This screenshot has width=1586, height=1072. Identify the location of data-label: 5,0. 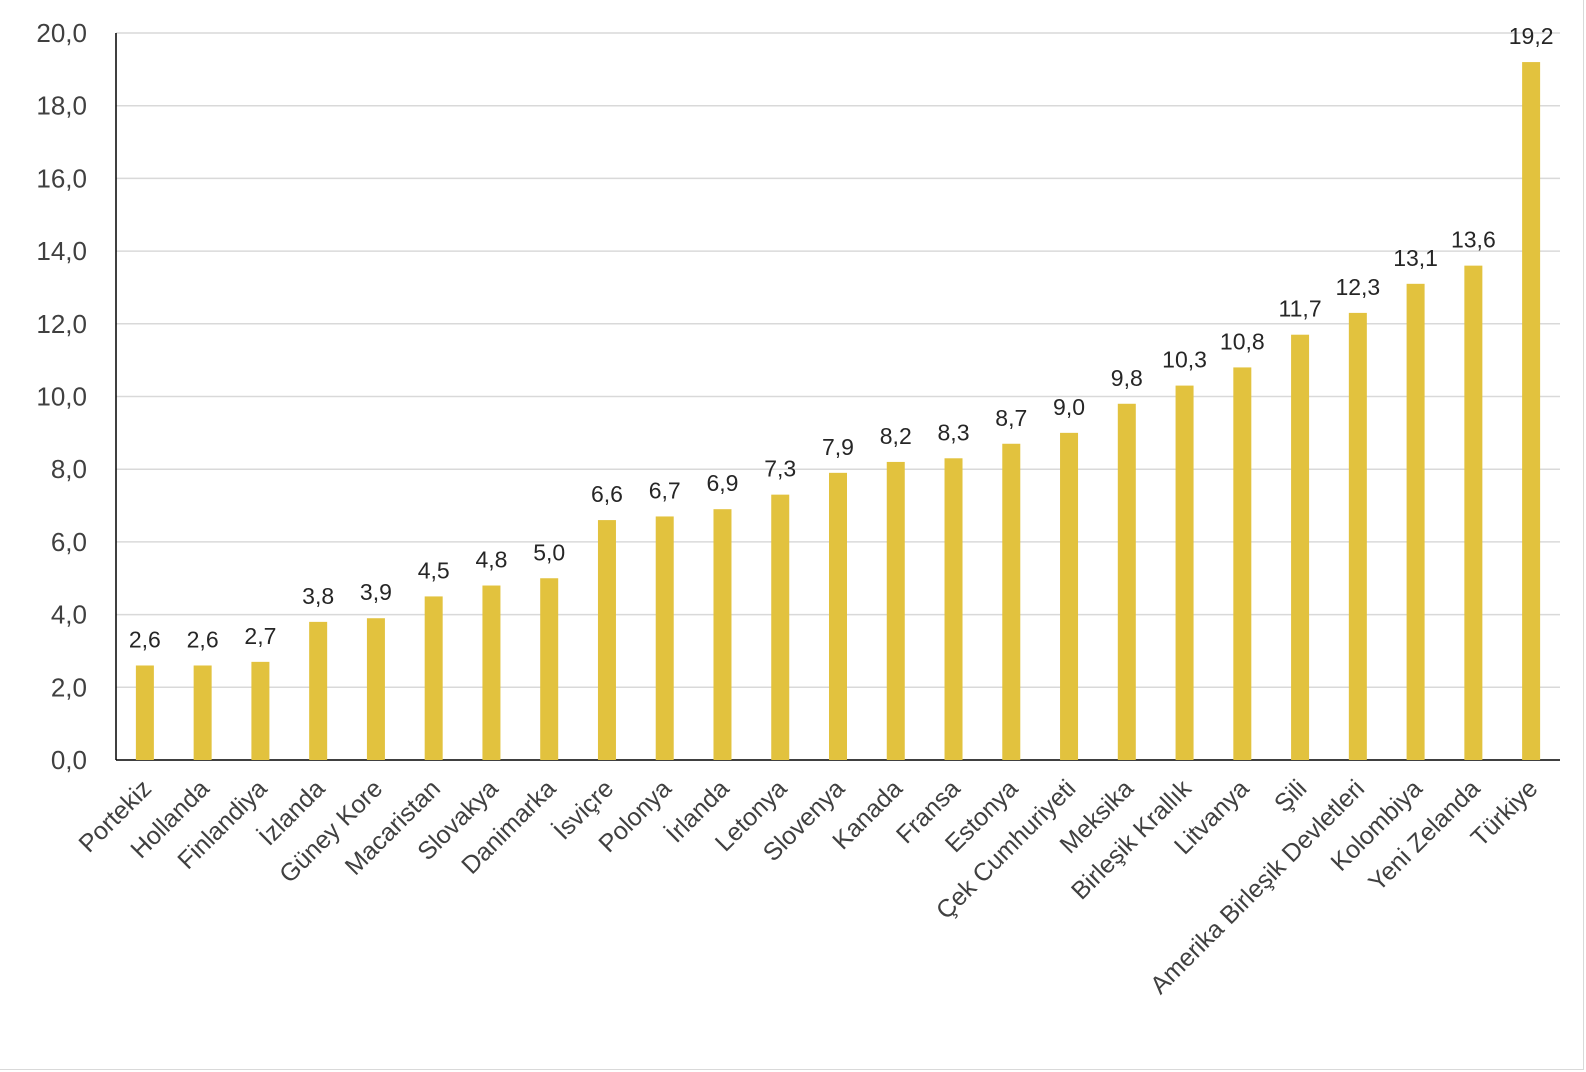
(549, 552).